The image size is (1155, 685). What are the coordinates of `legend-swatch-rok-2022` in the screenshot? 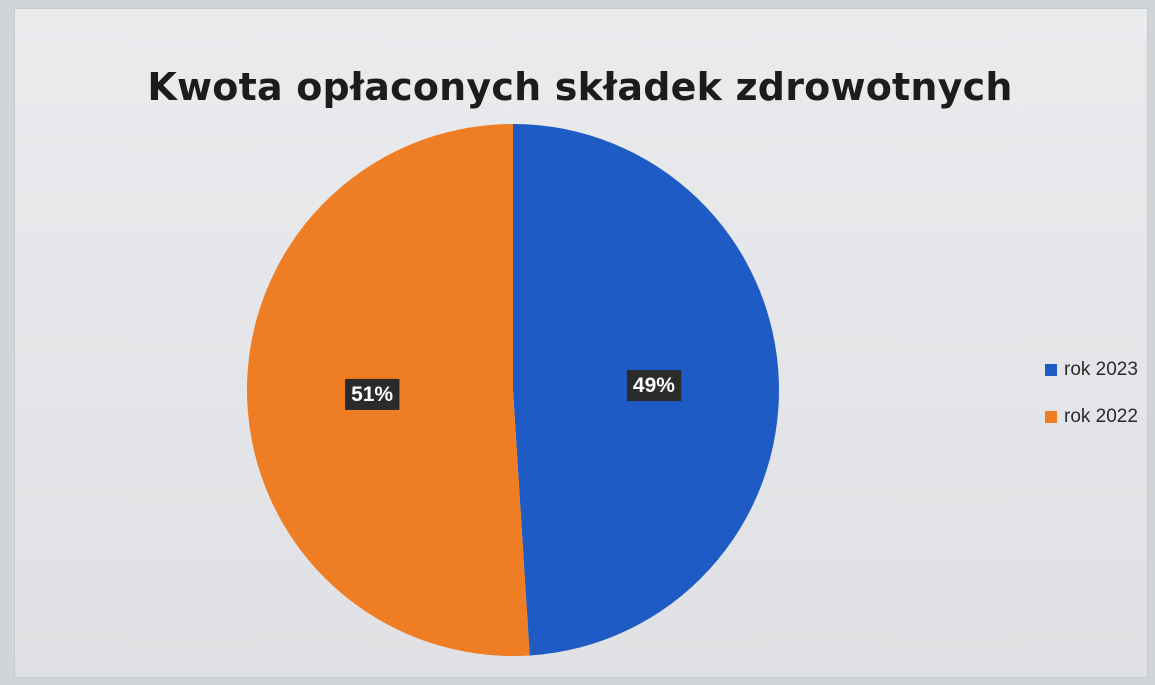 It's located at (1051, 417).